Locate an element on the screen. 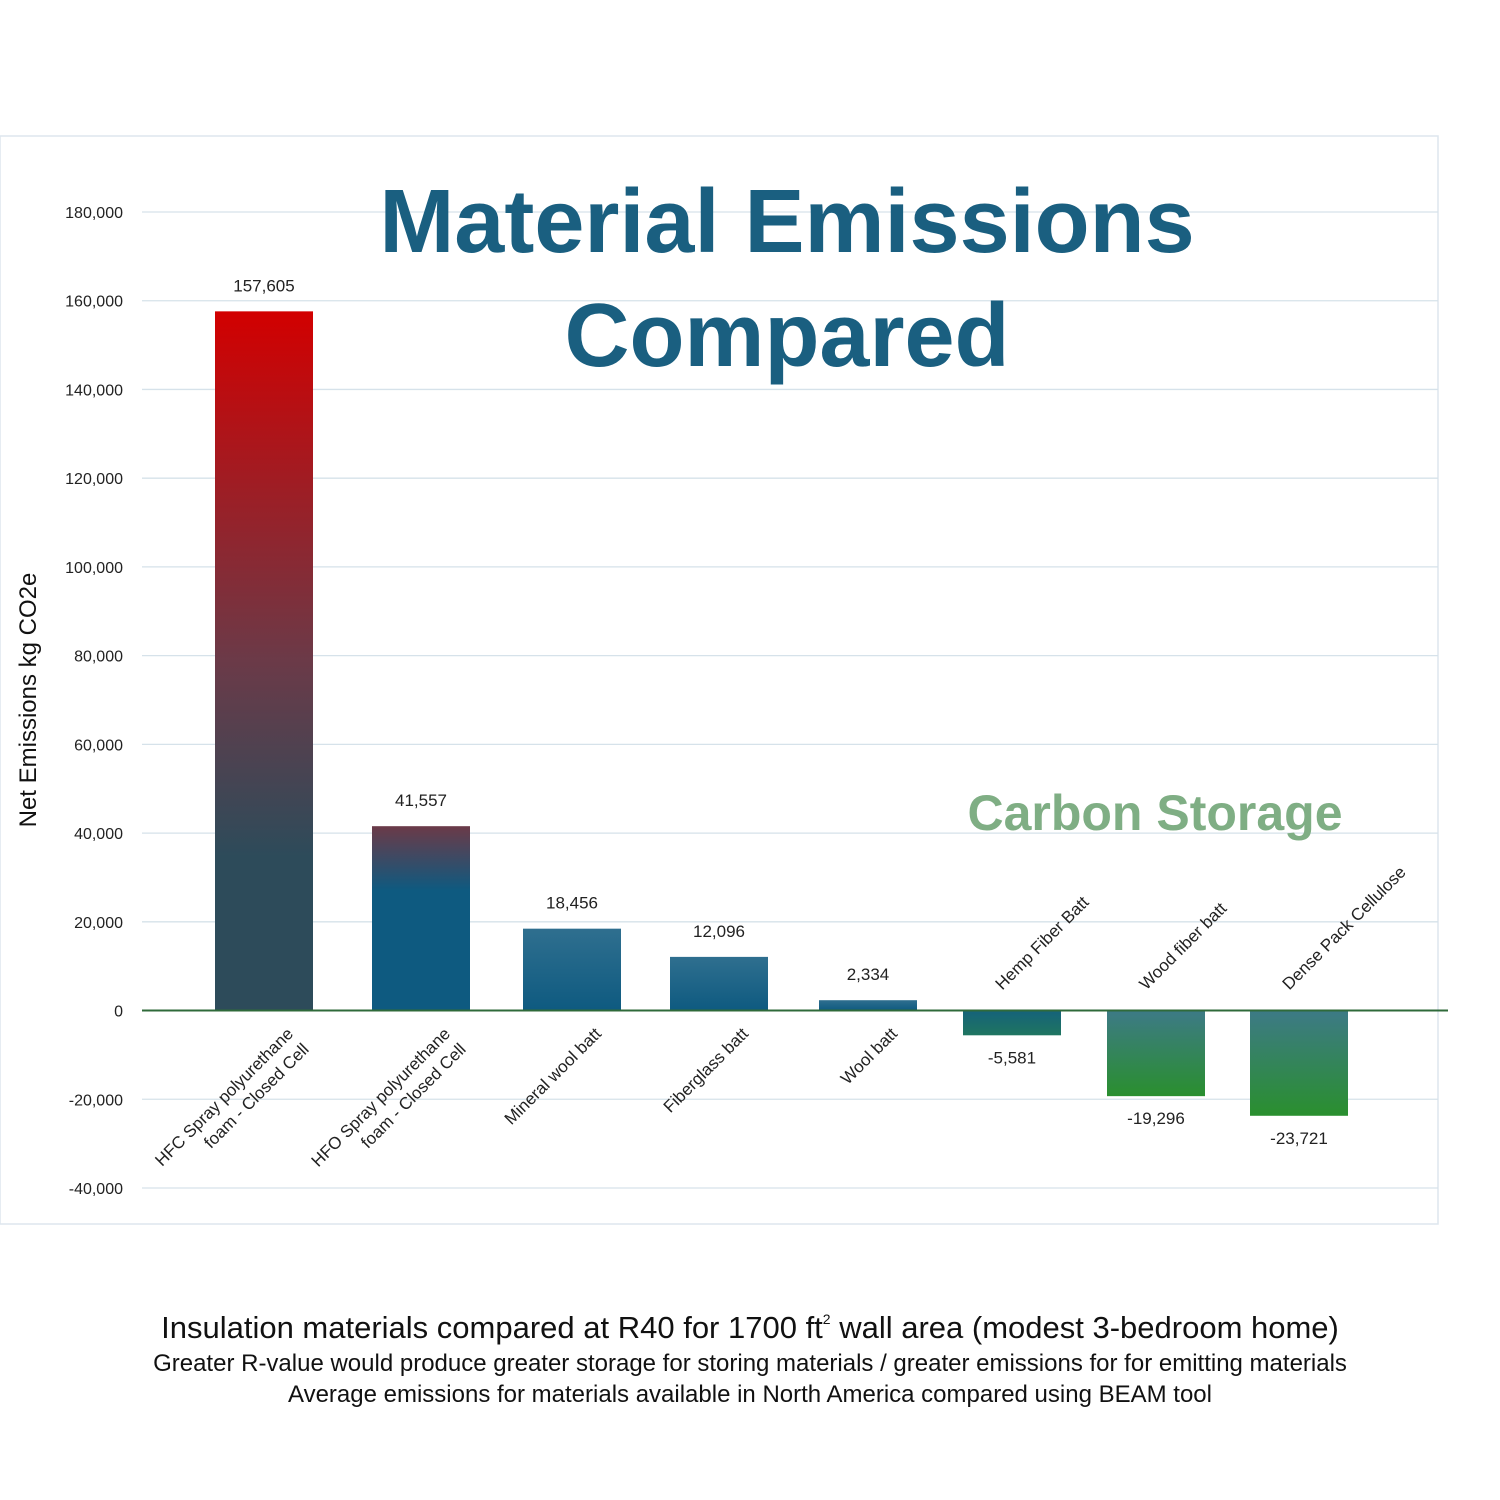  y-tick-label: 140,000 is located at coordinates (94, 390).